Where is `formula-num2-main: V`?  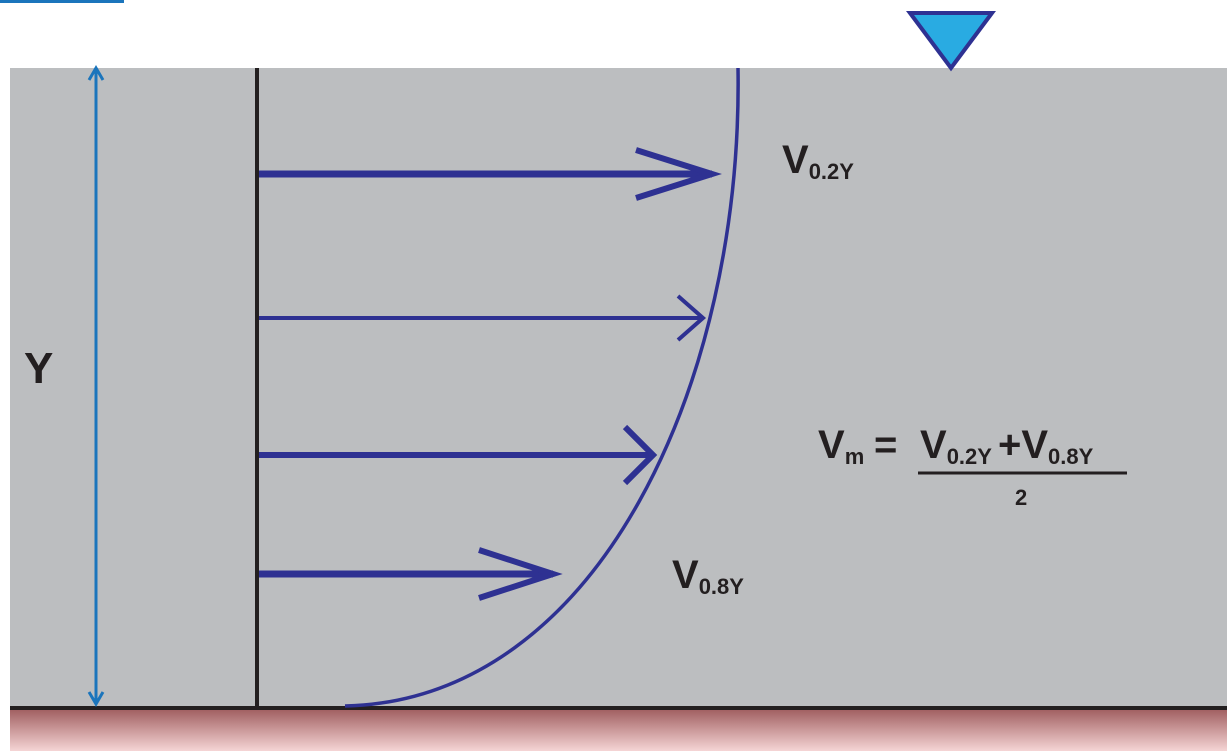 formula-num2-main: V is located at coordinates (1034, 445).